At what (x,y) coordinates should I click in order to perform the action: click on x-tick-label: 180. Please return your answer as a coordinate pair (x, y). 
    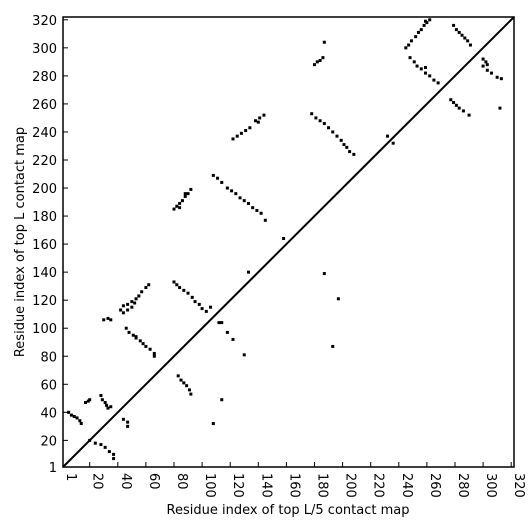
    Looking at the image, I should click on (321, 485).